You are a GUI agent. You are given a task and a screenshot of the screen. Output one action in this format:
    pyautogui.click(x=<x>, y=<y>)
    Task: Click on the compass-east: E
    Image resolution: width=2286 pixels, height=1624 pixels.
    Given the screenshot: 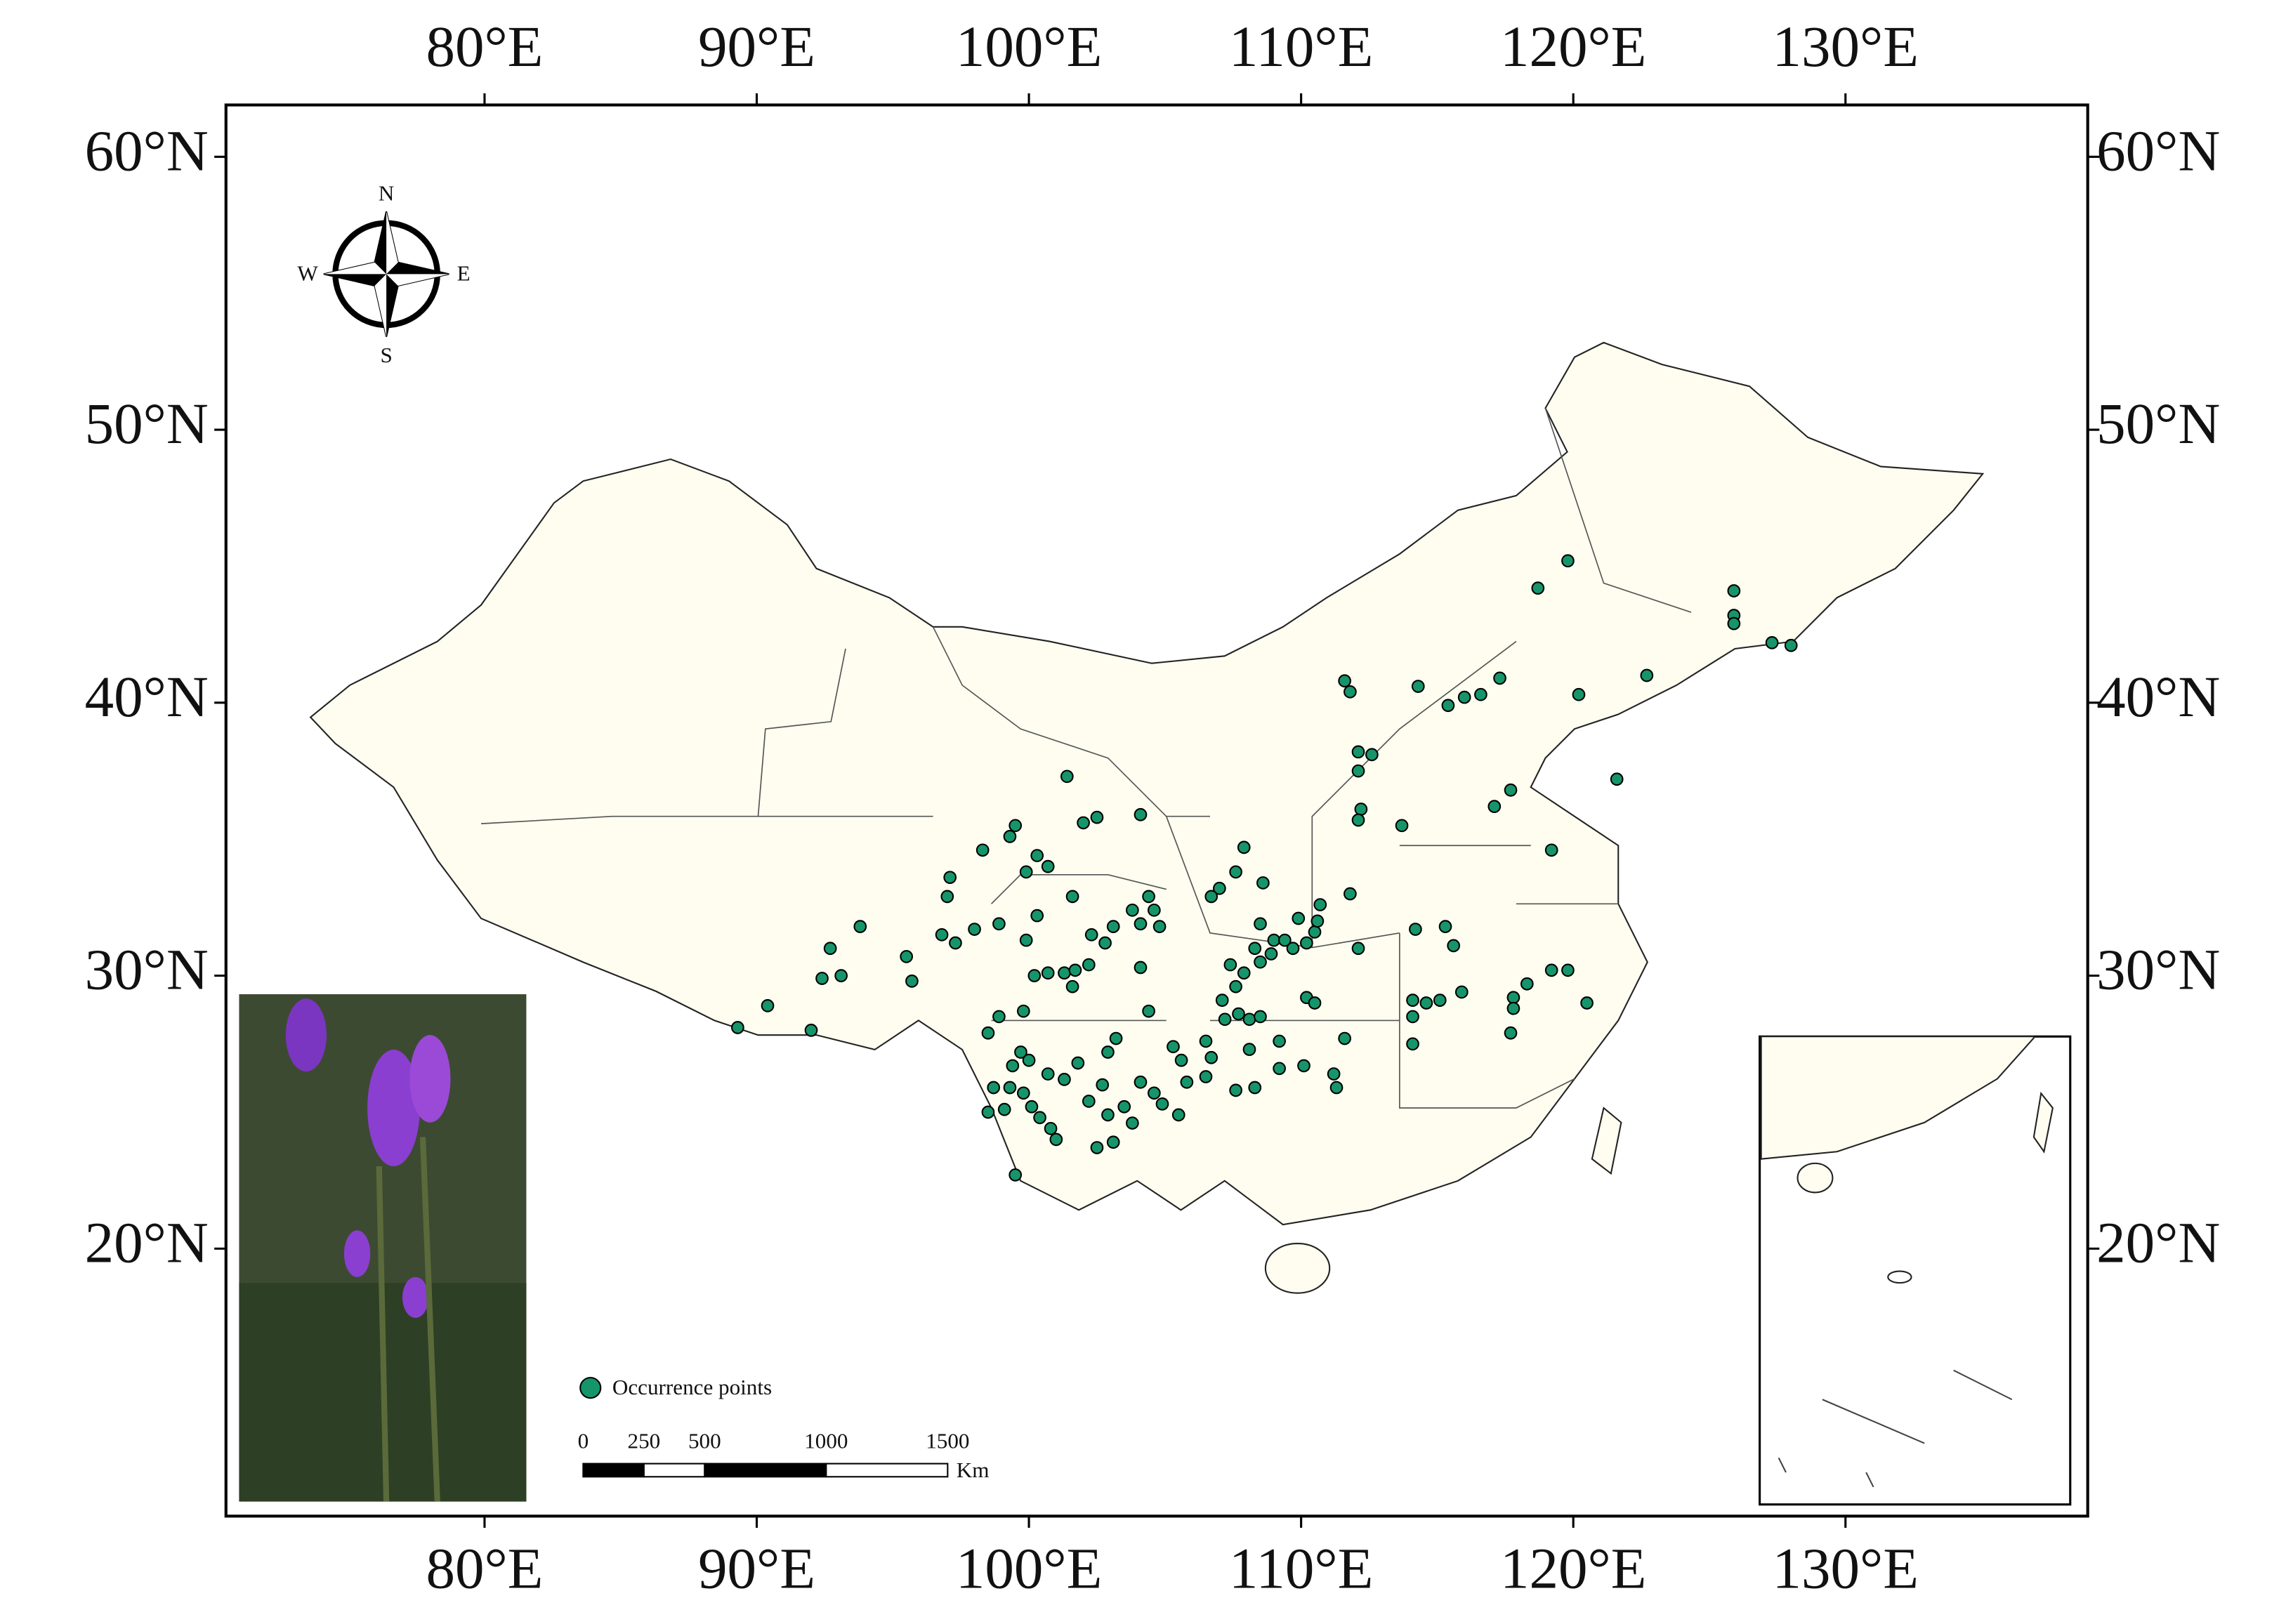 What is the action you would take?
    pyautogui.click(x=464, y=273)
    